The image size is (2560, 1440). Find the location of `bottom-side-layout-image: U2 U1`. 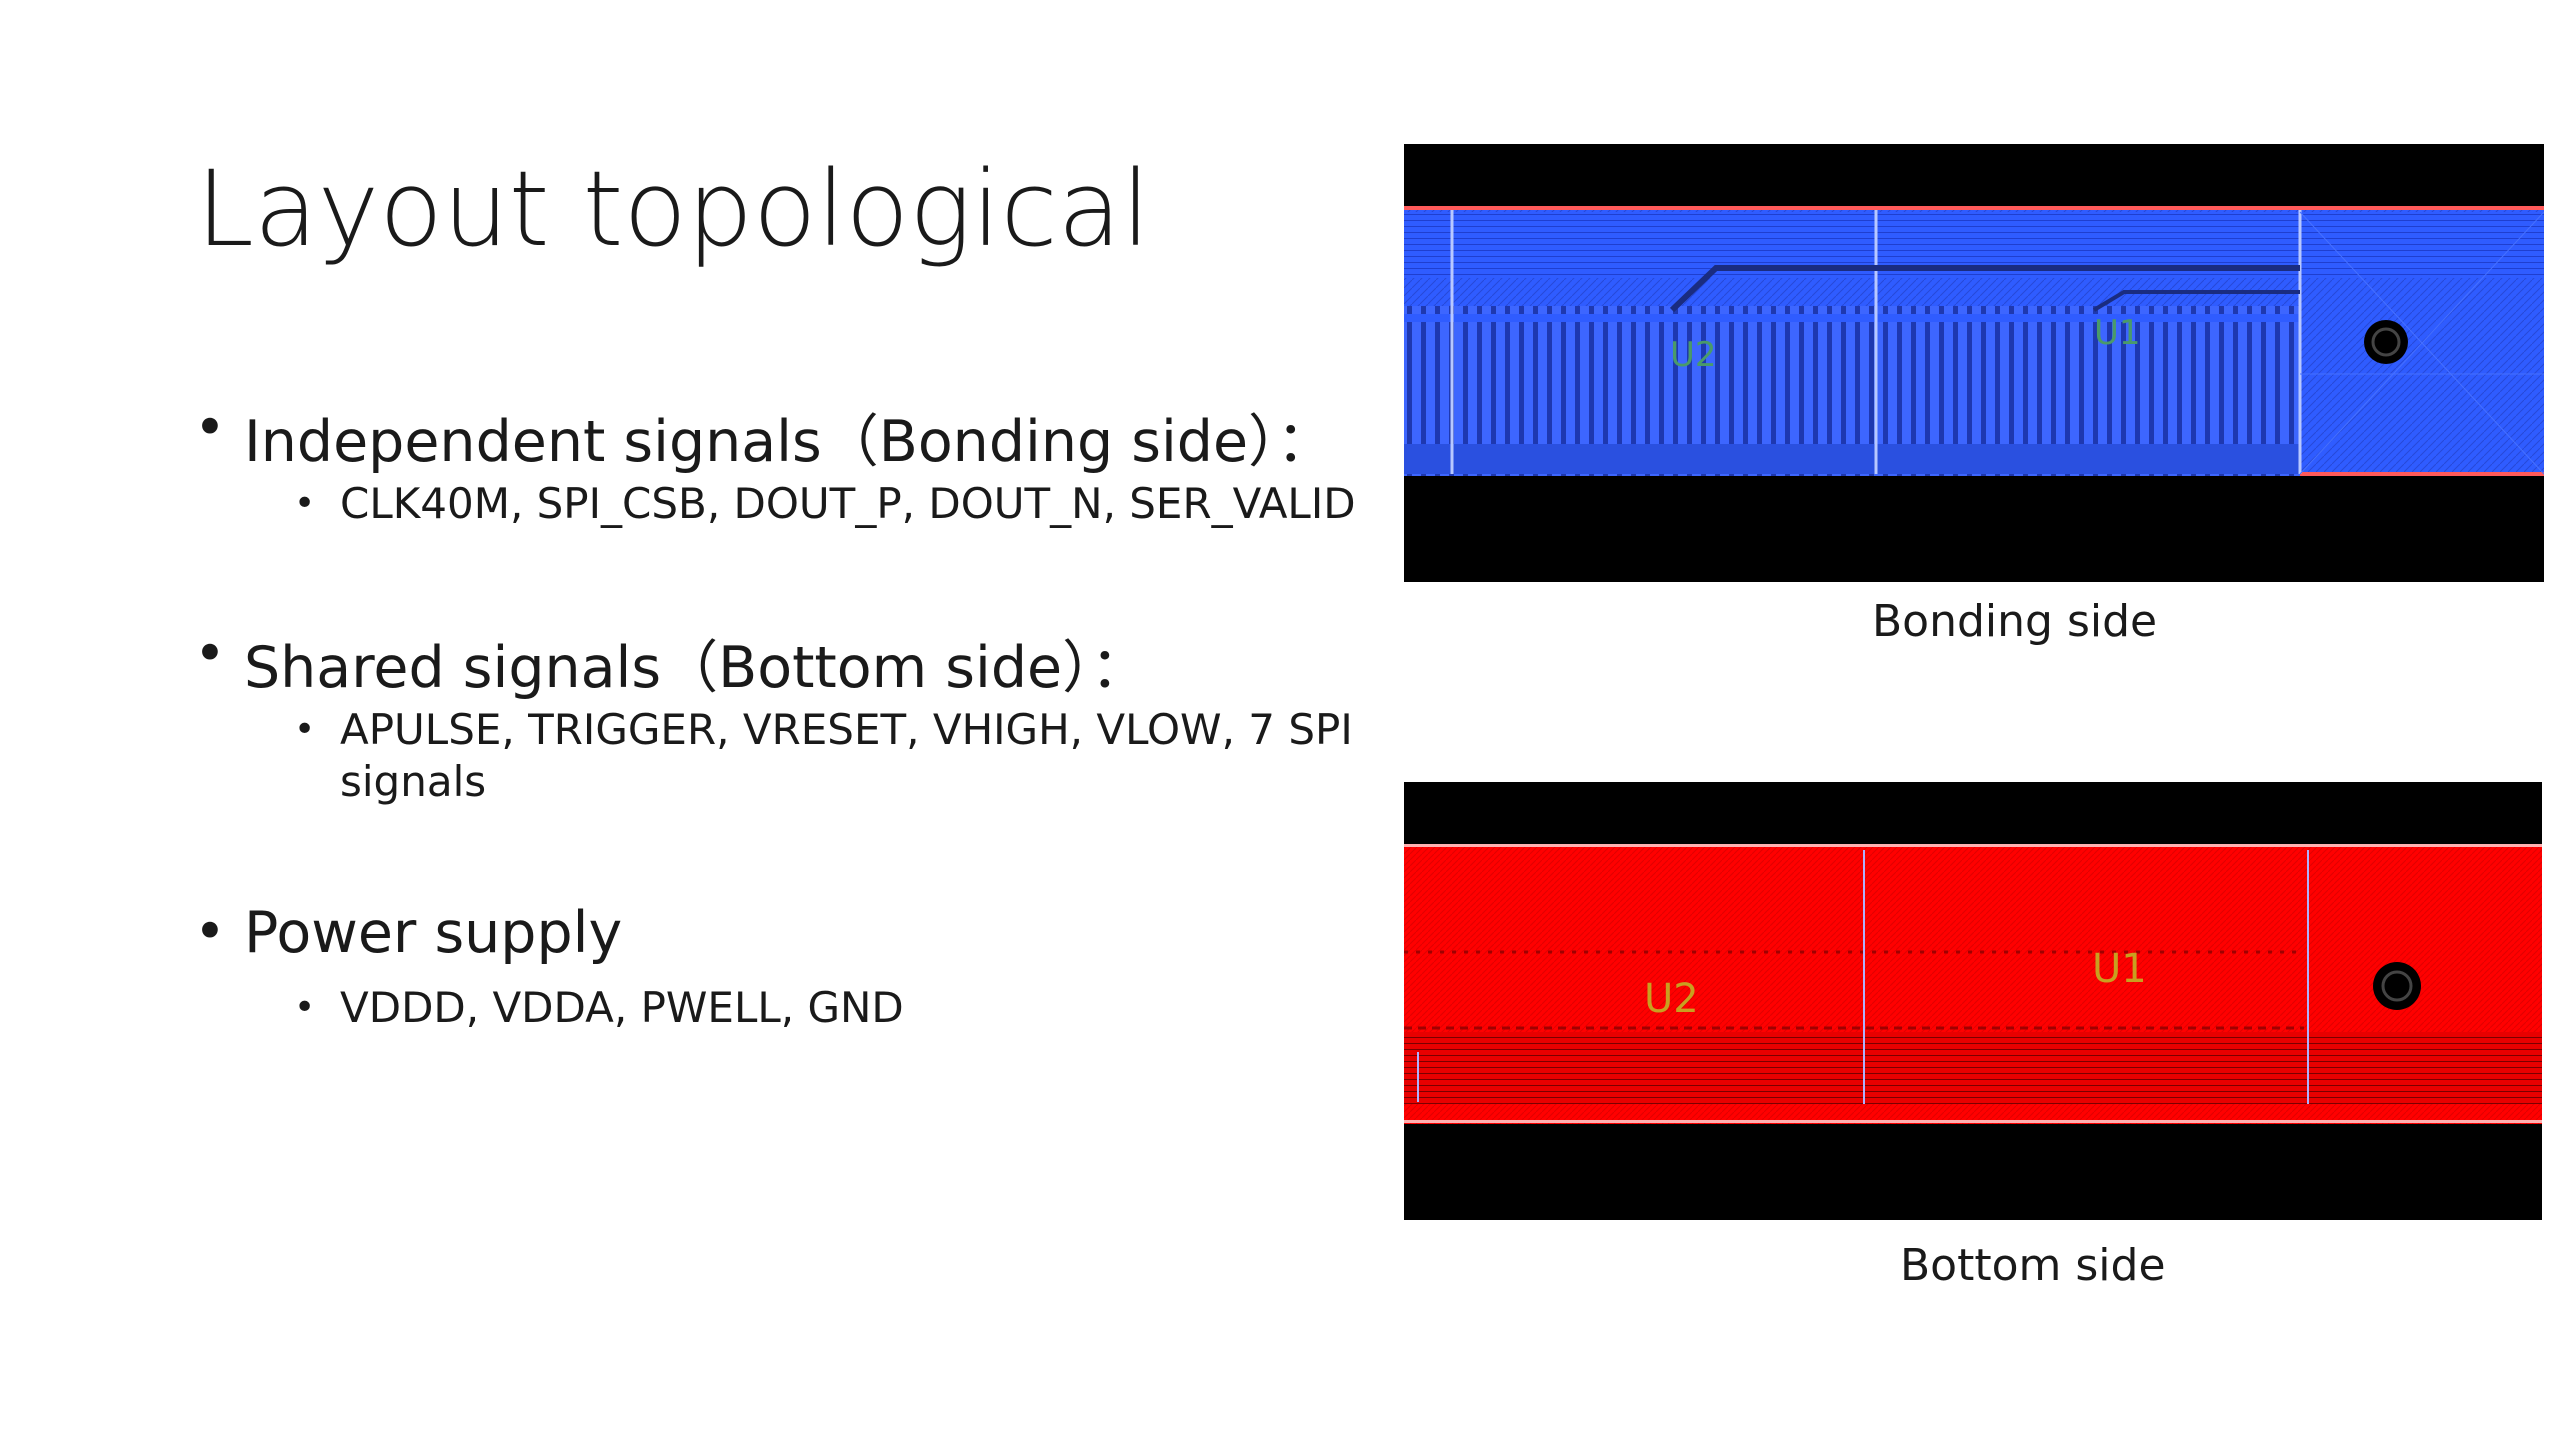

bottom-side-layout-image: U2 U1 is located at coordinates (1973, 1001).